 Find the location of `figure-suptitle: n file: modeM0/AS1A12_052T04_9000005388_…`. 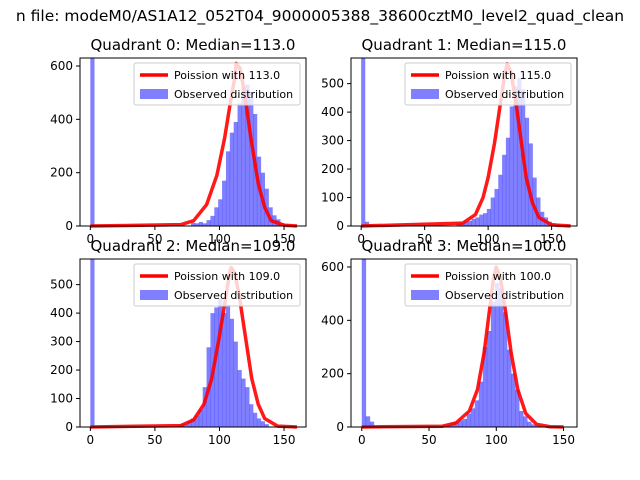

figure-suptitle: n file: modeM0/AS1A12_052T04_9000005388_… is located at coordinates (320, 16).